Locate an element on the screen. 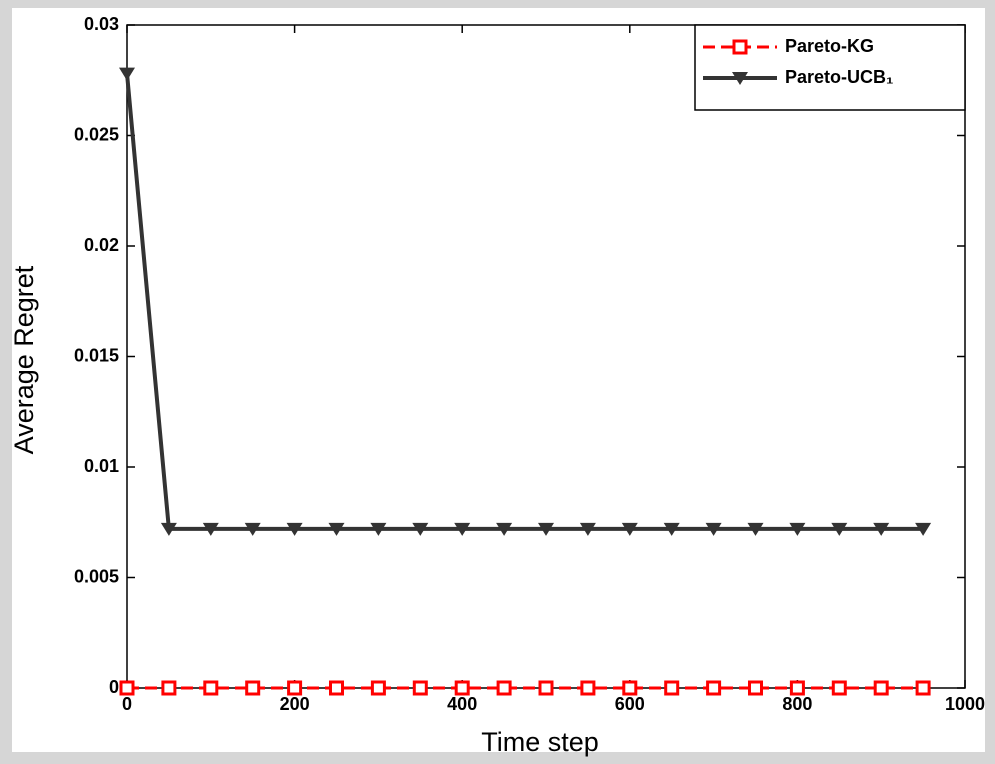  y-tick-label: 0.025 is located at coordinates (96, 134).